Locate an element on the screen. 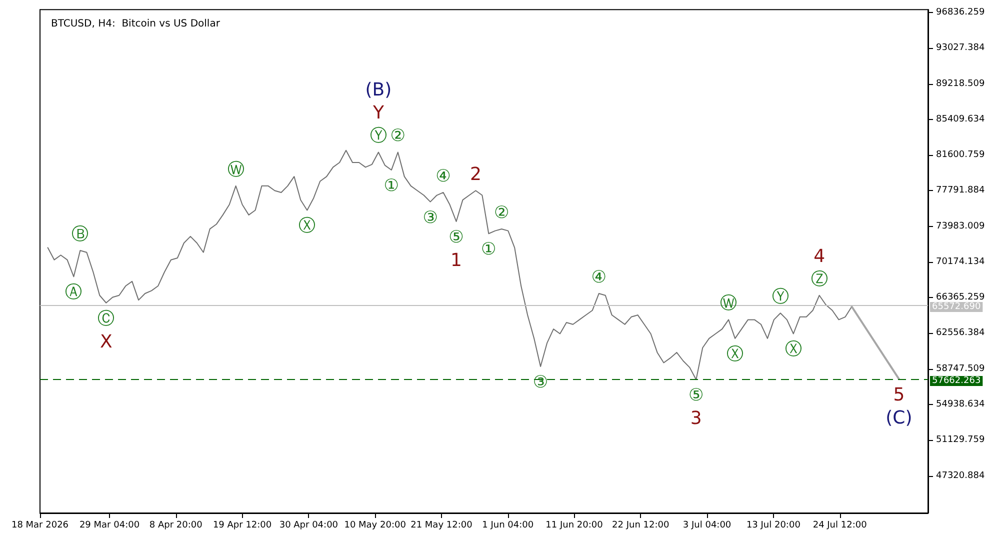 The width and height of the screenshot is (1000, 545). x-tick-label: 18 Mar 2026 is located at coordinates (40, 525).